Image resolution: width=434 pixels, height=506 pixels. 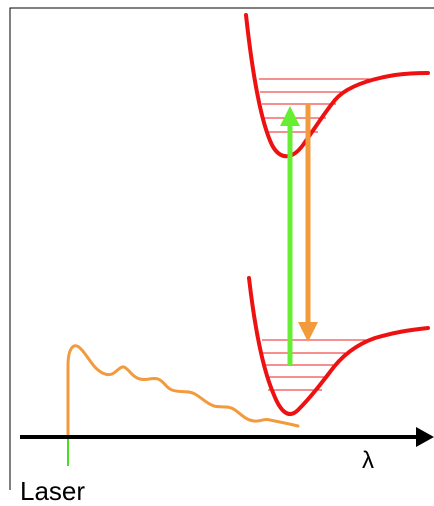 I want to click on emission-arrowhead, so click(x=308, y=332).